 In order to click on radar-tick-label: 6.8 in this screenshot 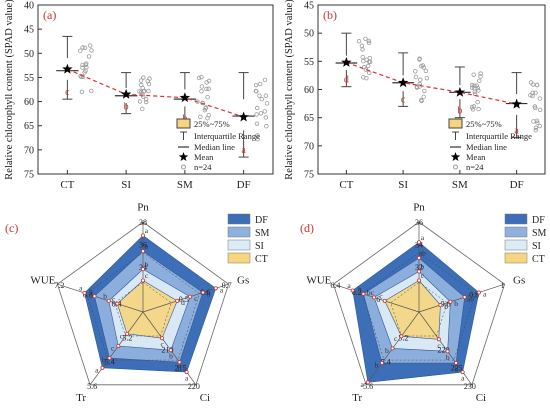, I will do `click(88, 294)`.